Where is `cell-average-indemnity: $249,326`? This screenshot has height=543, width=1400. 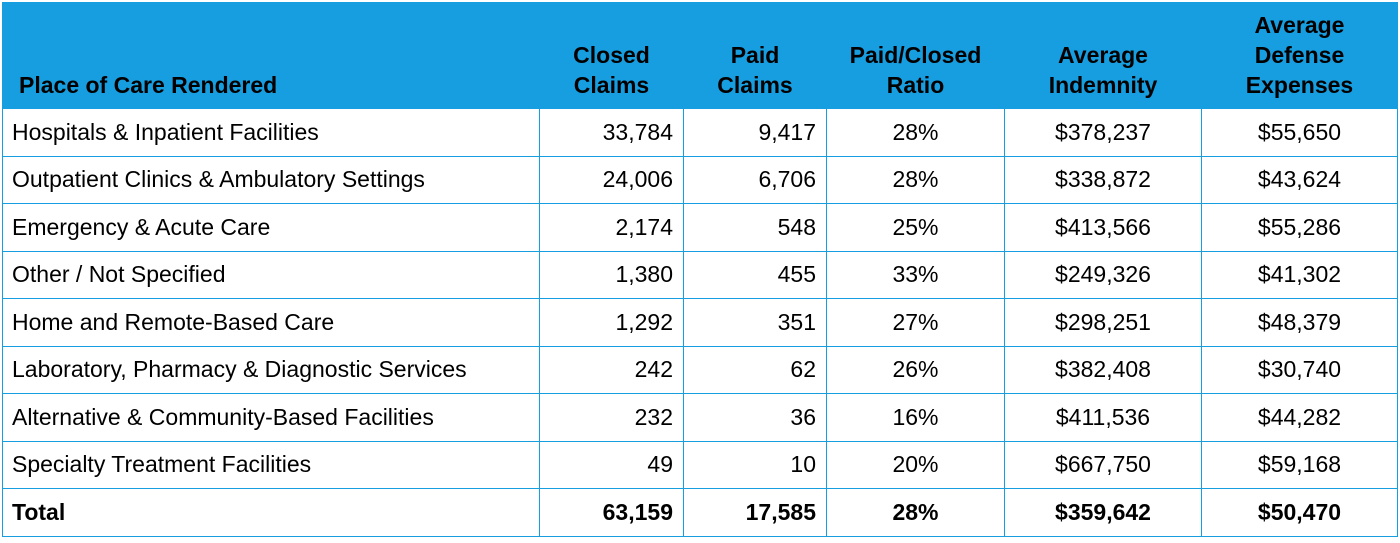
cell-average-indemnity: $249,326 is located at coordinates (1103, 274).